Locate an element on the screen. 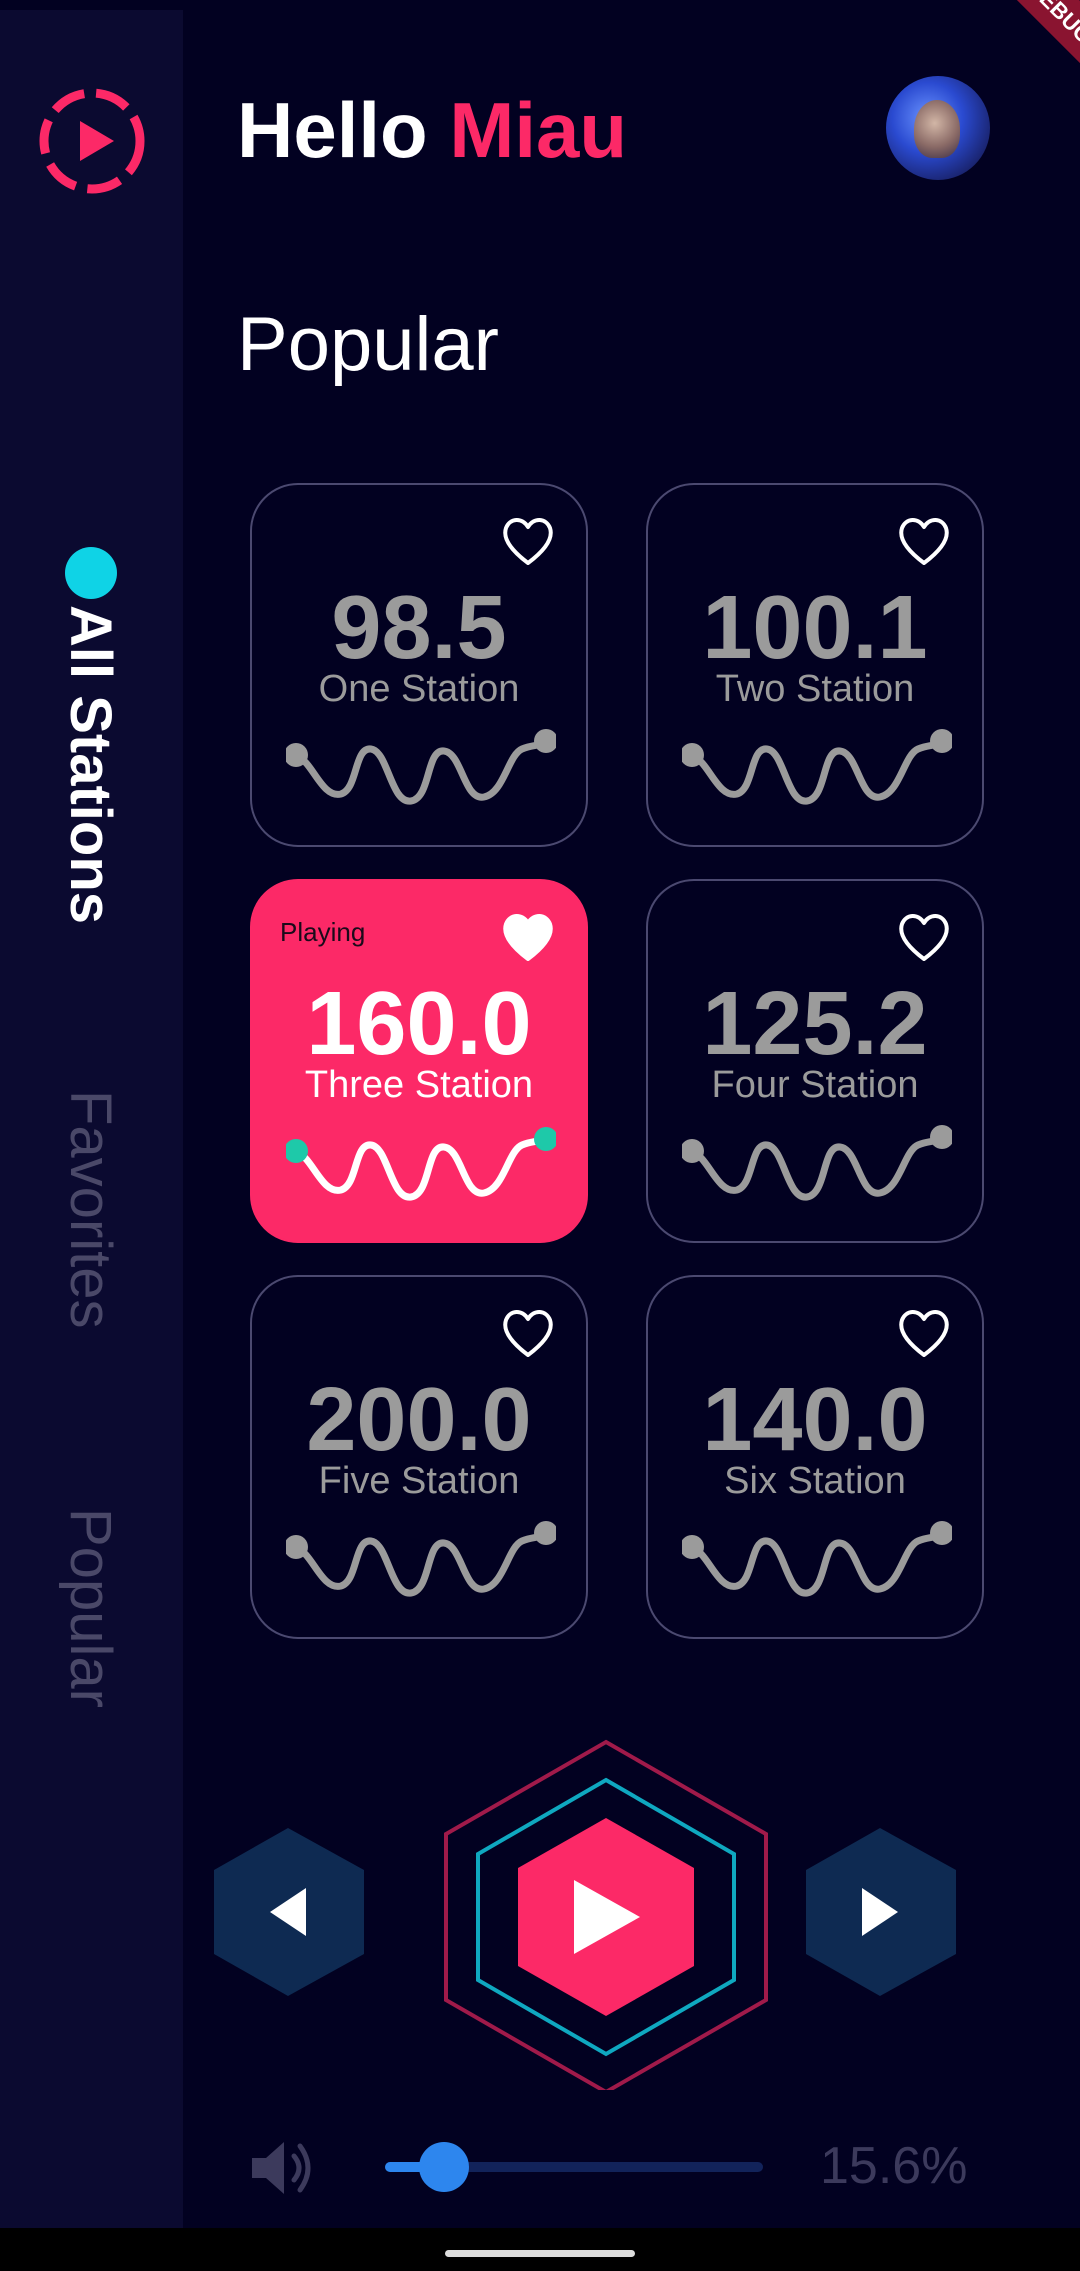  volume-slider-fill is located at coordinates (414, 2167).